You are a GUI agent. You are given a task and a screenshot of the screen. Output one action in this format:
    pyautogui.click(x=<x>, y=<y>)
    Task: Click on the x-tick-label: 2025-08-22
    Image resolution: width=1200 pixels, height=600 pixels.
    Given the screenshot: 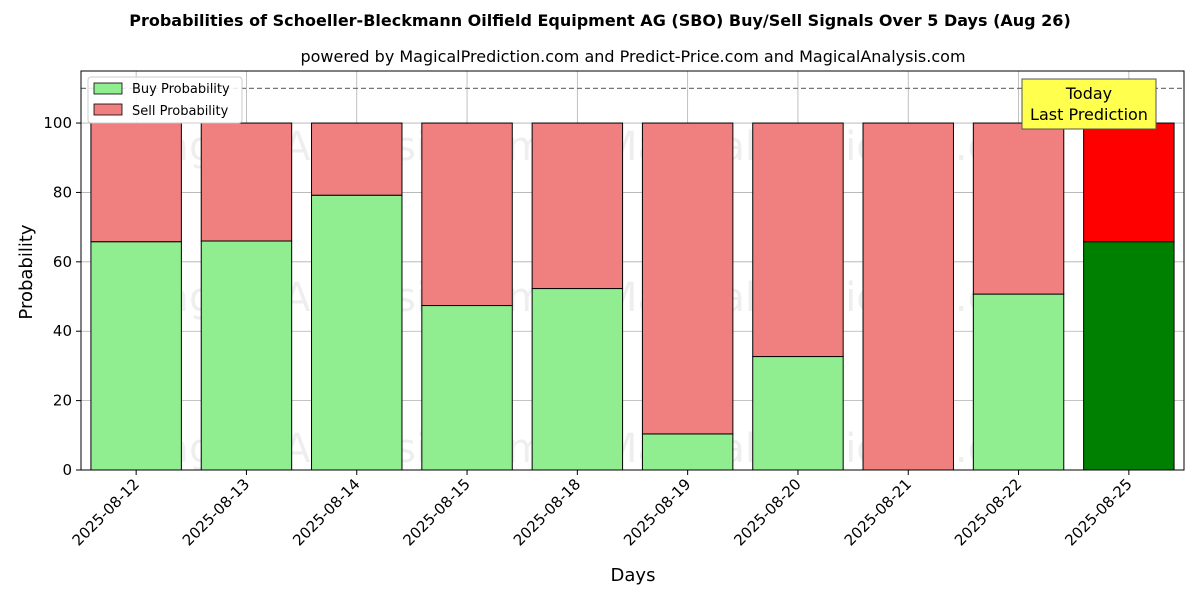 What is the action you would take?
    pyautogui.click(x=988, y=512)
    